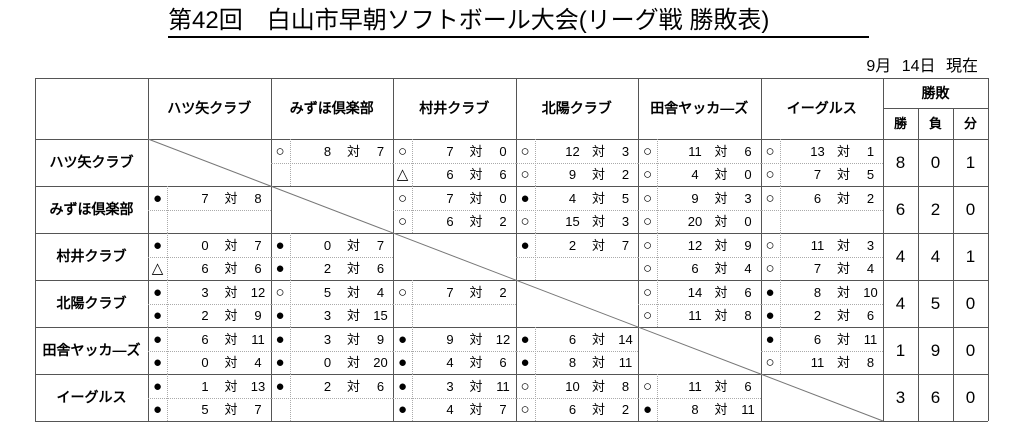  I want to click on table-border, so click(35, 249).